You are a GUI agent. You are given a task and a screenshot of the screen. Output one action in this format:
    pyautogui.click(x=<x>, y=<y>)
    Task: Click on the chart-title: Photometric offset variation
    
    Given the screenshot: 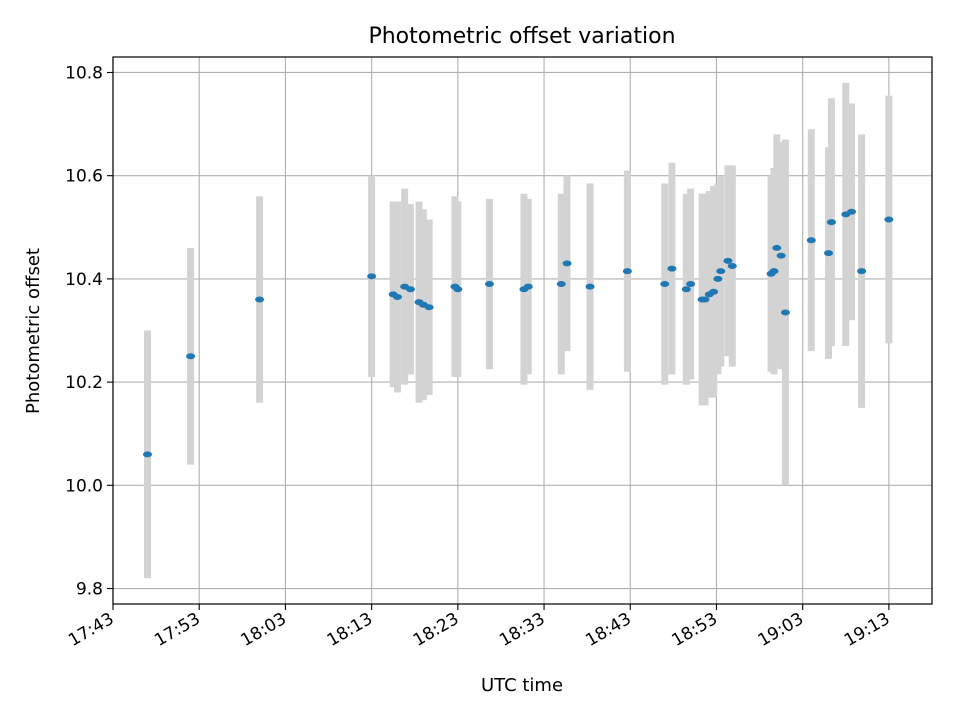 What is the action you would take?
    pyautogui.click(x=521, y=36)
    